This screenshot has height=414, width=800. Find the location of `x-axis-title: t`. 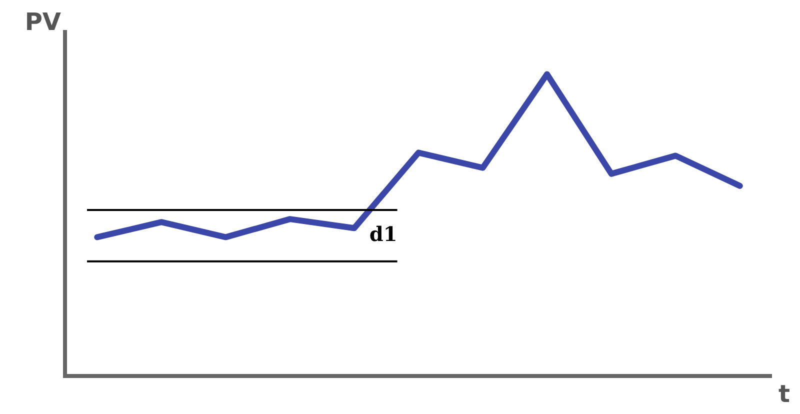

x-axis-title: t is located at coordinates (784, 394).